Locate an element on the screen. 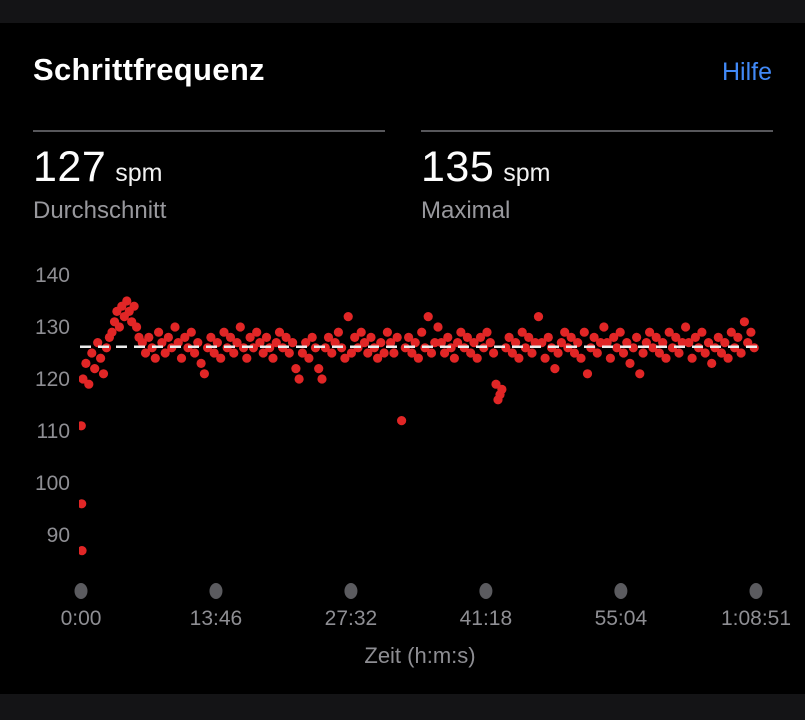  help-link: Hilfe is located at coordinates (746, 72).